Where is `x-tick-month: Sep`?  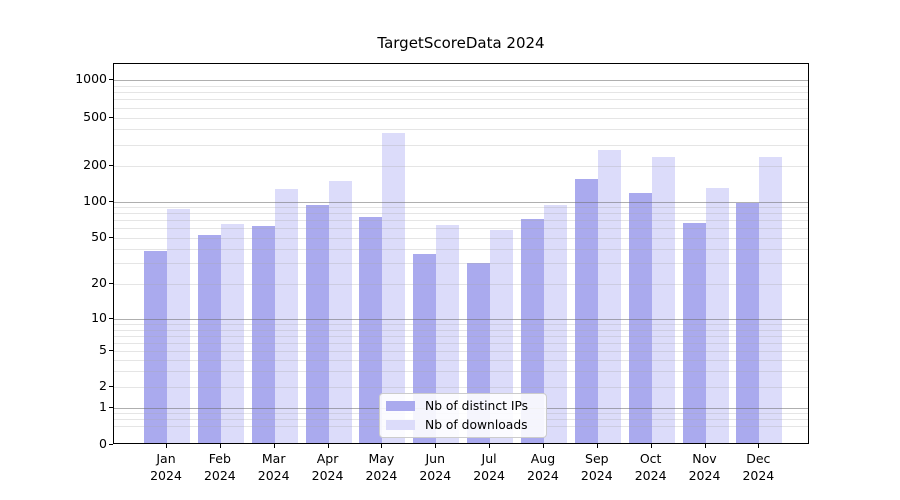 x-tick-month: Sep is located at coordinates (597, 458).